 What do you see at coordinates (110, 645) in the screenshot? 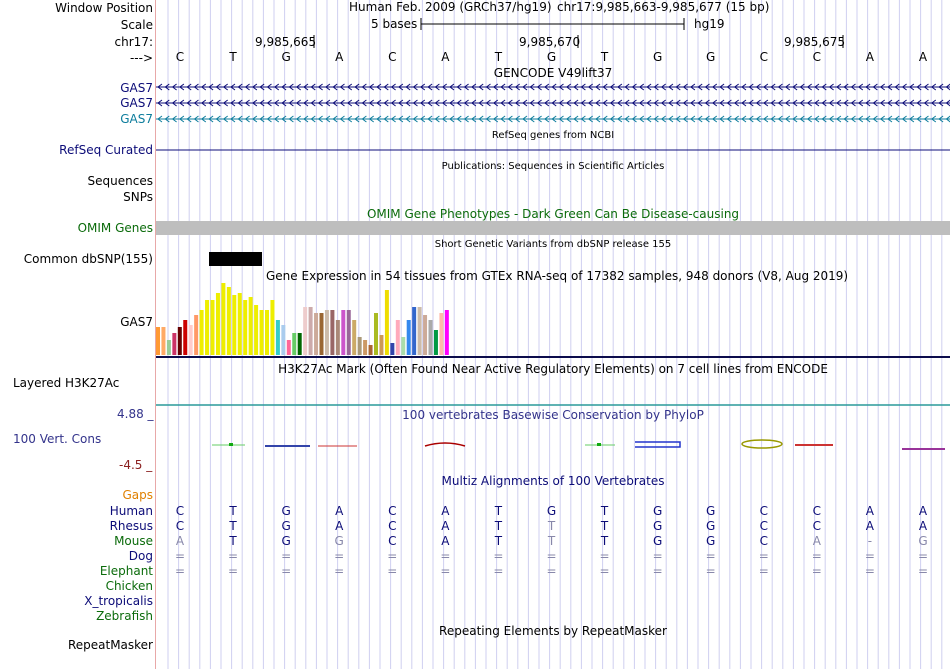
I see `repeatmasker-track-label: RepeatMasker` at bounding box center [110, 645].